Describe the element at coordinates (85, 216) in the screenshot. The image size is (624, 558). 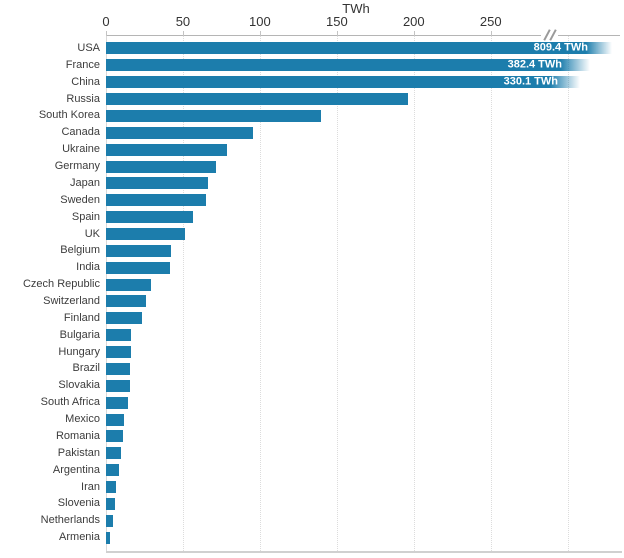
I see `category-label: Spain` at that location.